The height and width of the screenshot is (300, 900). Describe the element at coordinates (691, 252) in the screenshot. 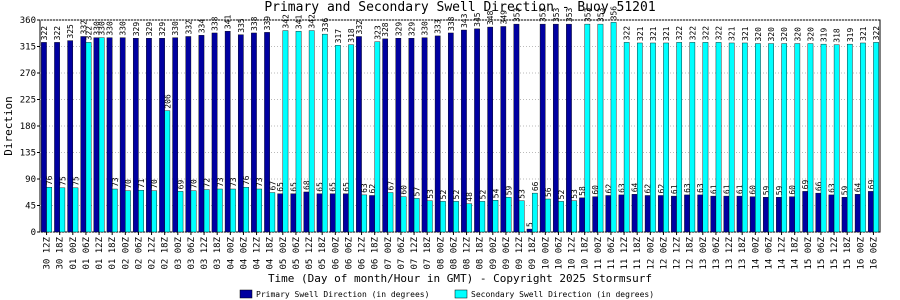

I see `x-tick-label: 12 18Z` at that location.